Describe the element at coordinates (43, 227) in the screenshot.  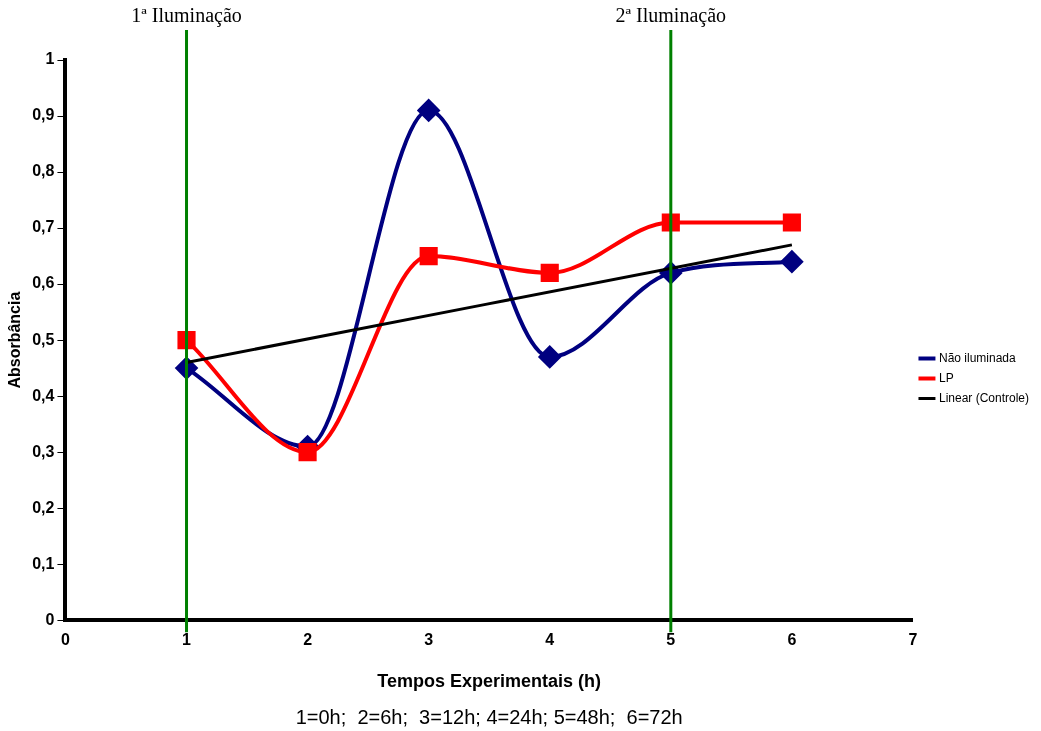
I see `y-tick-label: 0,7` at that location.